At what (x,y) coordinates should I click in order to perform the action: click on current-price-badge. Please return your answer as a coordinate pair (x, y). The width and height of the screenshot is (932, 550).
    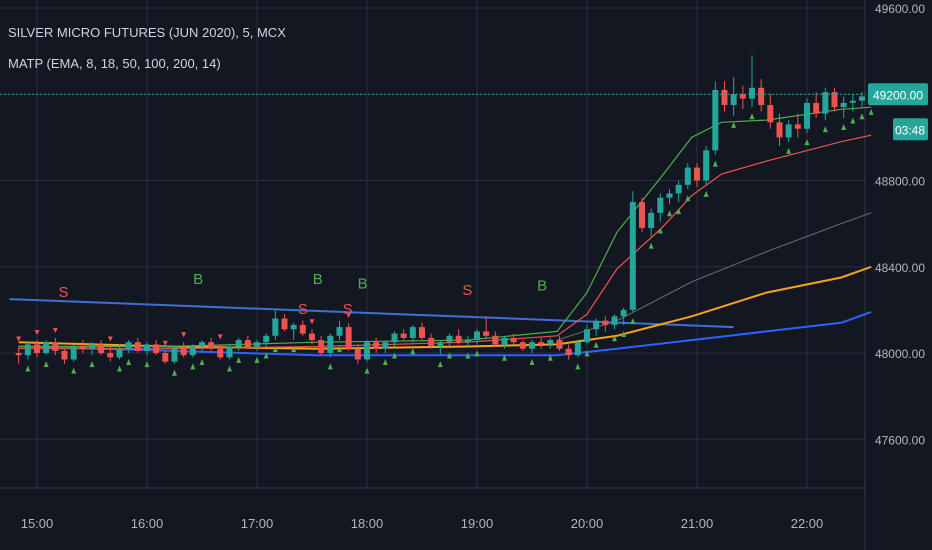
    Looking at the image, I should click on (898, 94).